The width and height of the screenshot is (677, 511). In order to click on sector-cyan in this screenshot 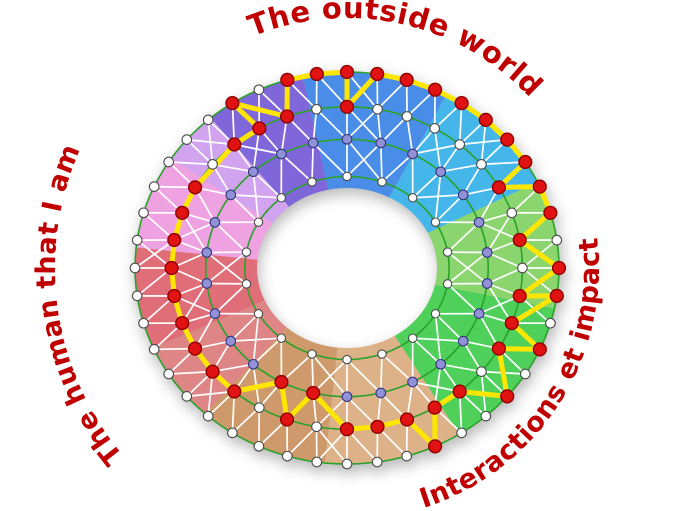, I will do `click(463, 163)`.